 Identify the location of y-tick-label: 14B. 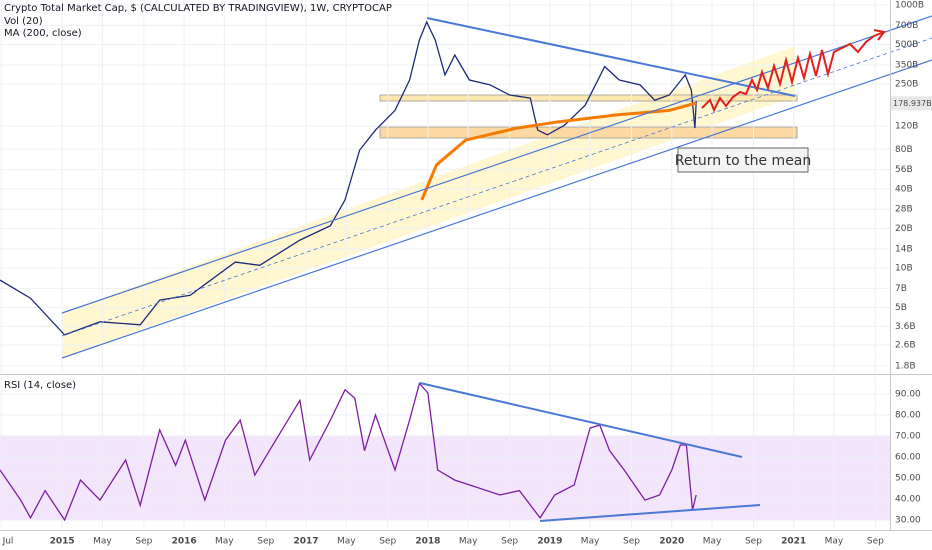
(904, 249).